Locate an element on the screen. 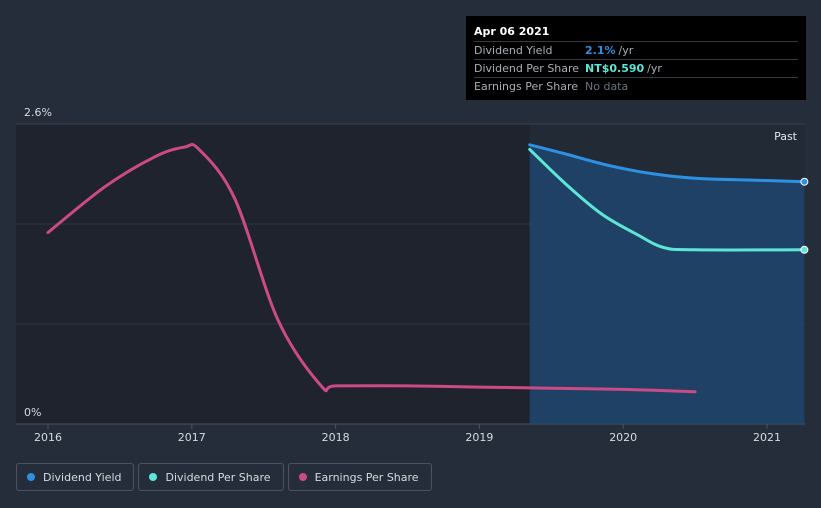 This screenshot has height=508, width=821. tooltip-date: Apr 06 2021 is located at coordinates (512, 31).